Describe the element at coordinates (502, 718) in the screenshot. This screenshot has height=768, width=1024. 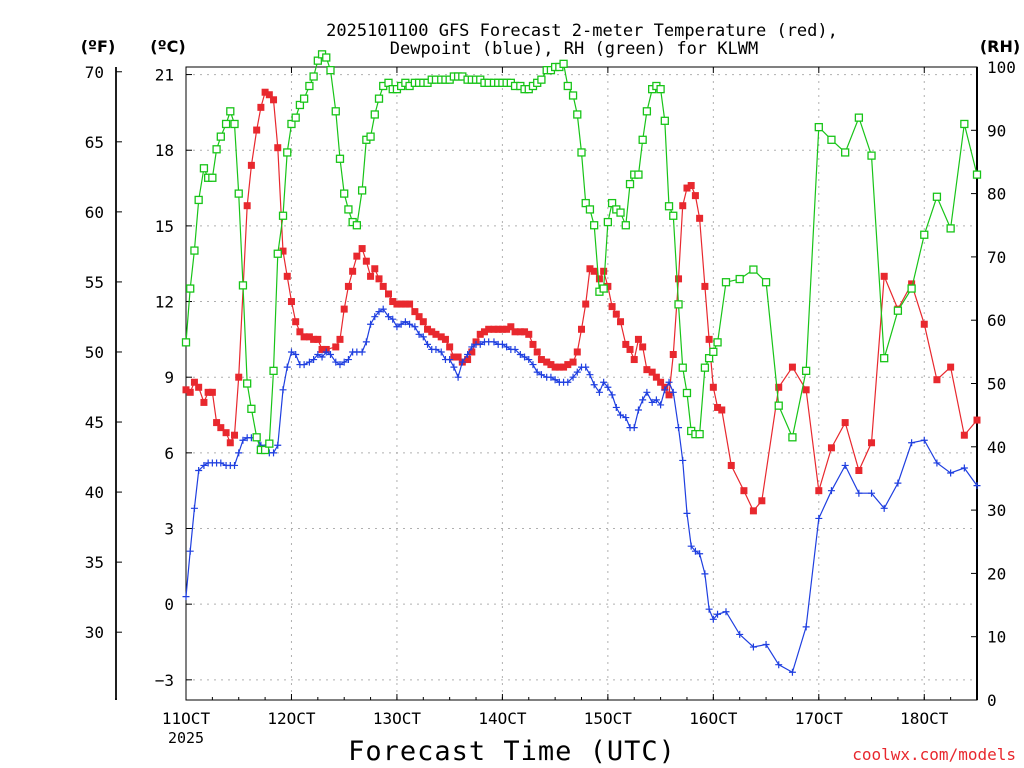
I see `x-tick-label: 14OCT` at that location.